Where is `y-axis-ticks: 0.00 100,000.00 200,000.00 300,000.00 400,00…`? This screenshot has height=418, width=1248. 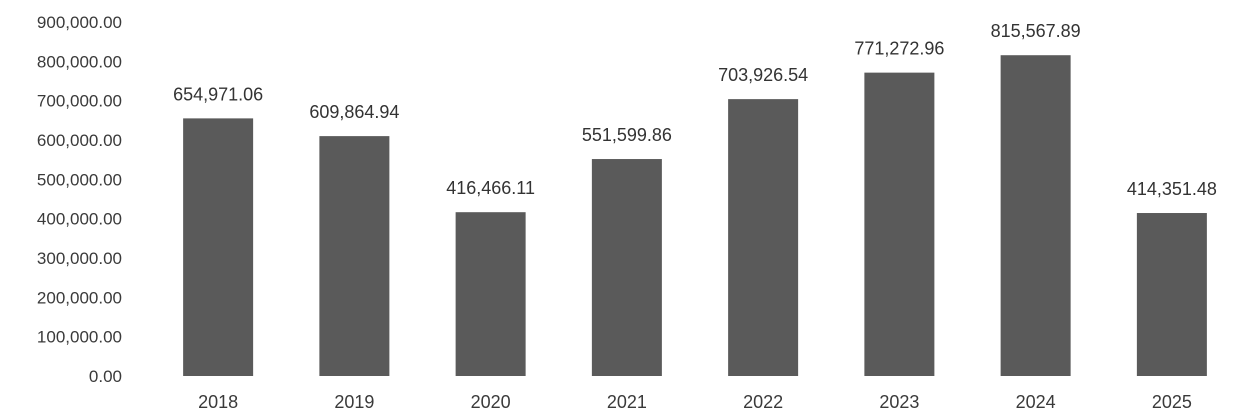
y-axis-ticks: 0.00 100,000.00 200,000.00 300,000.00 400,00… is located at coordinates (79, 199).